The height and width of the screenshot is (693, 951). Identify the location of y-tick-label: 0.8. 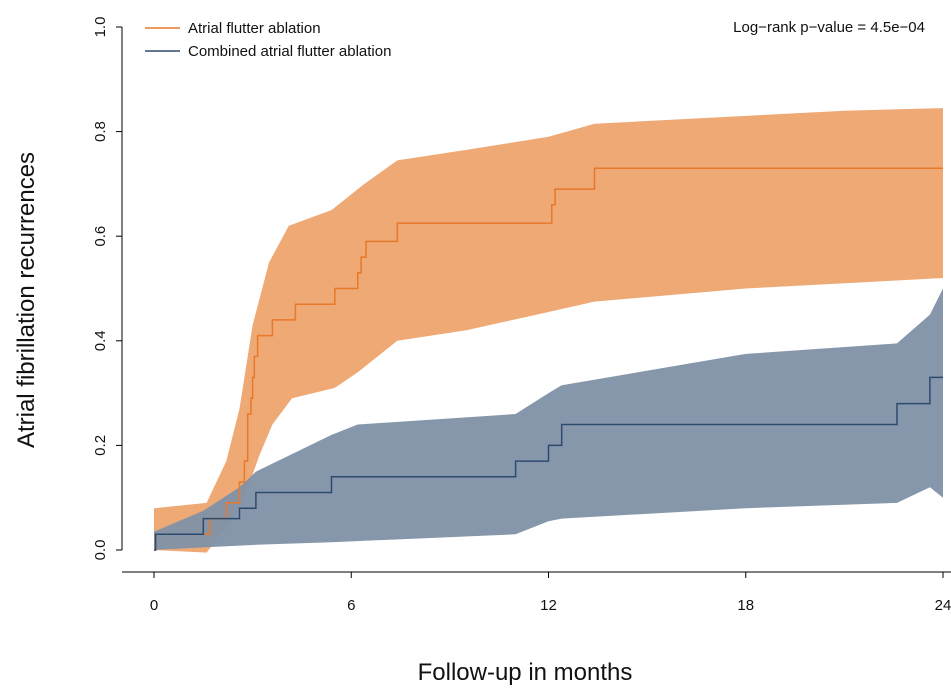
(100, 131).